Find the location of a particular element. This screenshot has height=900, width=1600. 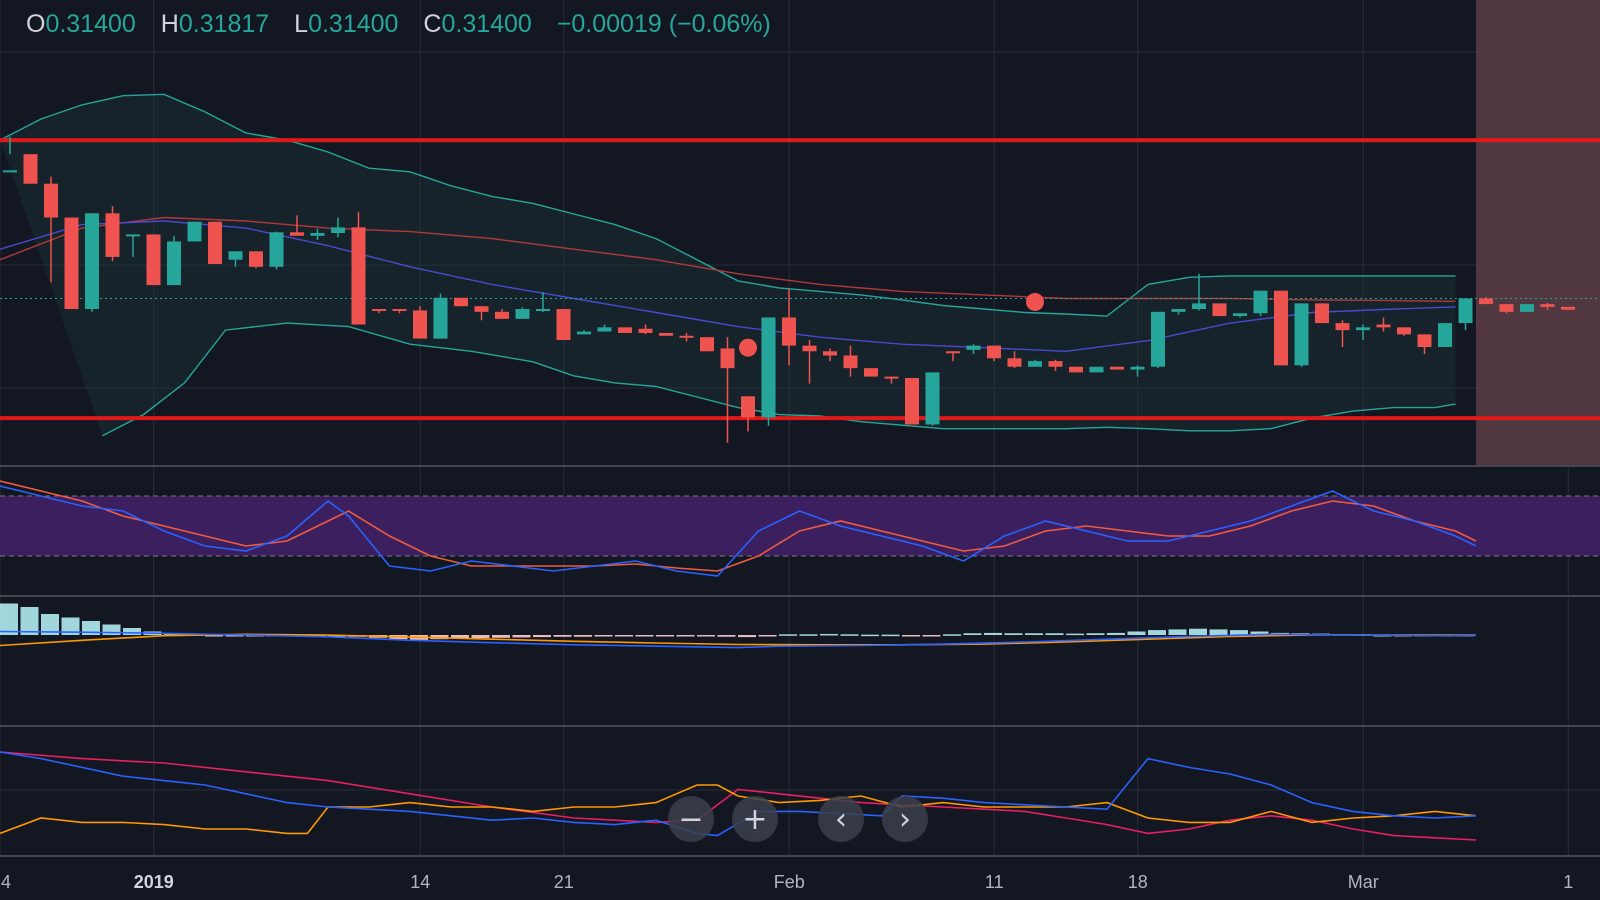

stochastic-pane is located at coordinates (800, 528).